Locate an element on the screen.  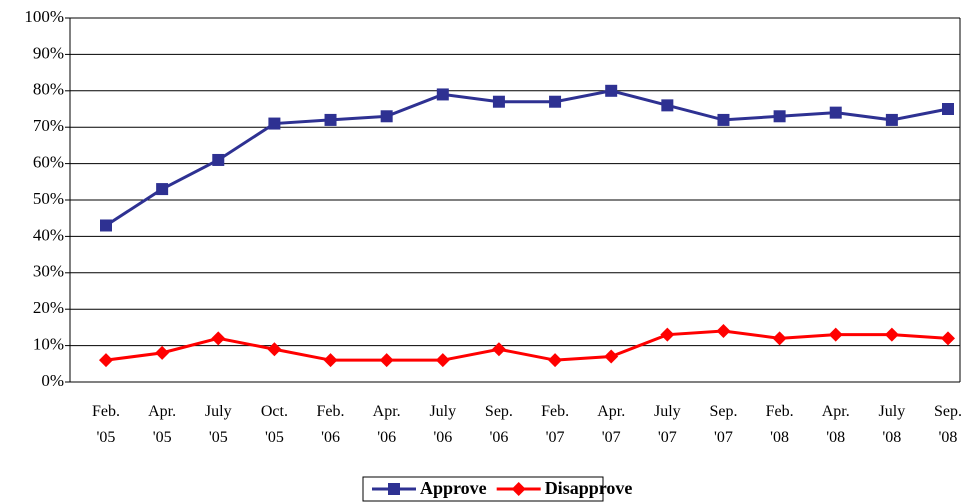
y-tick-label: 90% is located at coordinates (48, 52).